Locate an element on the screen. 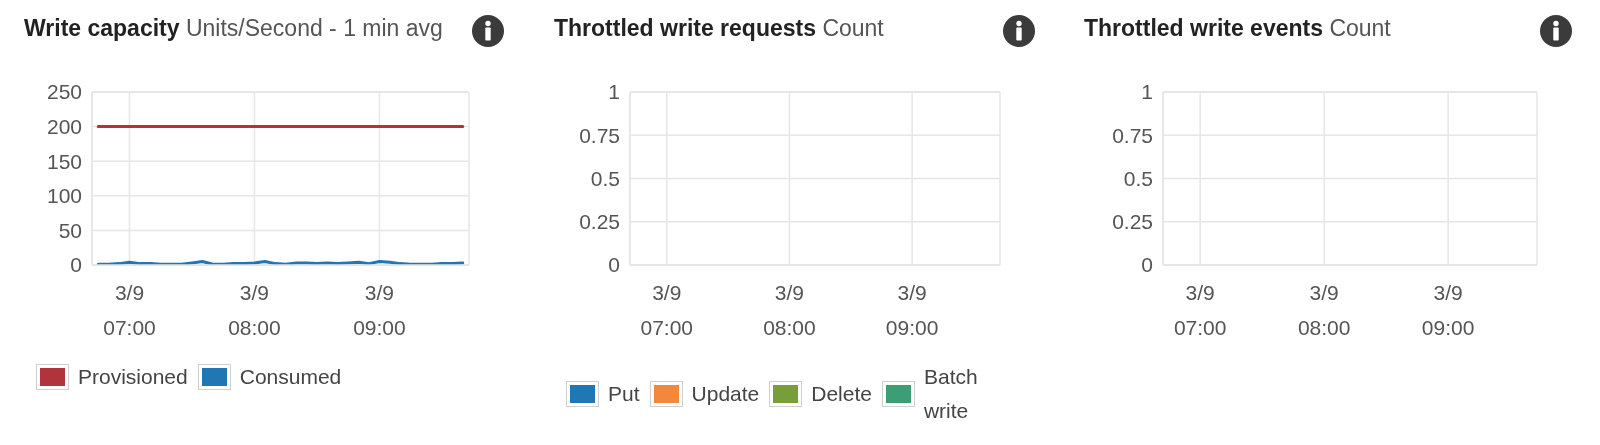 This screenshot has height=445, width=1600. y-tick-label: 100 is located at coordinates (64, 196).